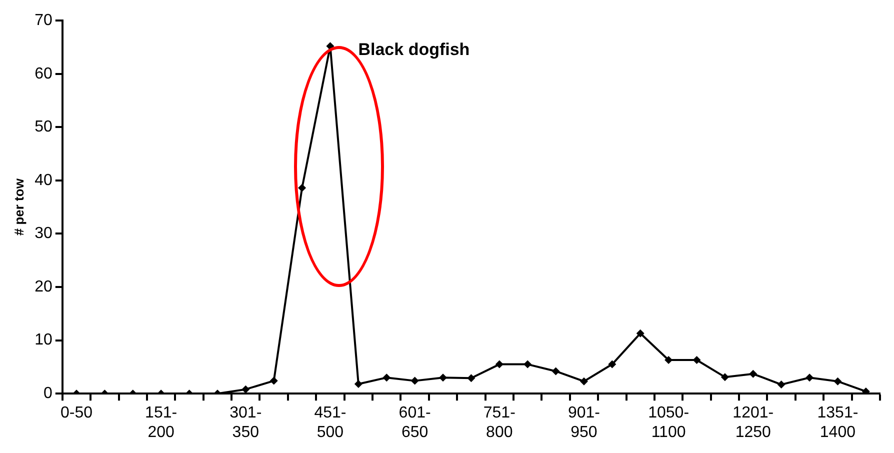 The height and width of the screenshot is (453, 894). I want to click on y-tick-label: 40, so click(43, 180).